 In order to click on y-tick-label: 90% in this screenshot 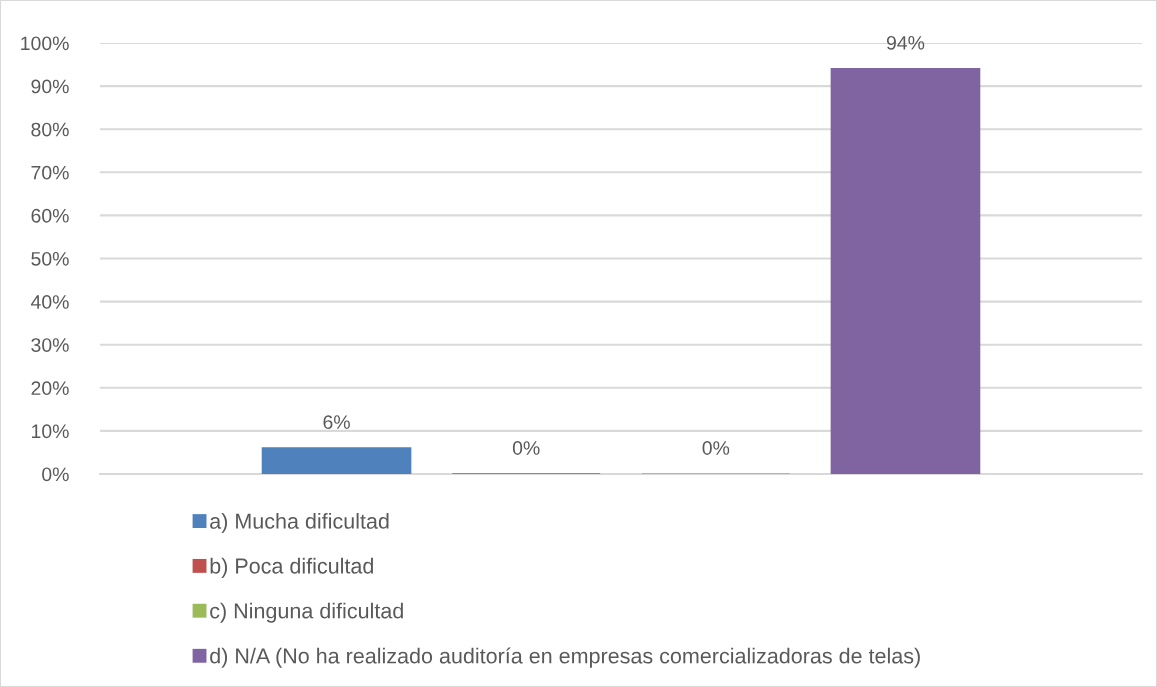, I will do `click(50, 86)`.